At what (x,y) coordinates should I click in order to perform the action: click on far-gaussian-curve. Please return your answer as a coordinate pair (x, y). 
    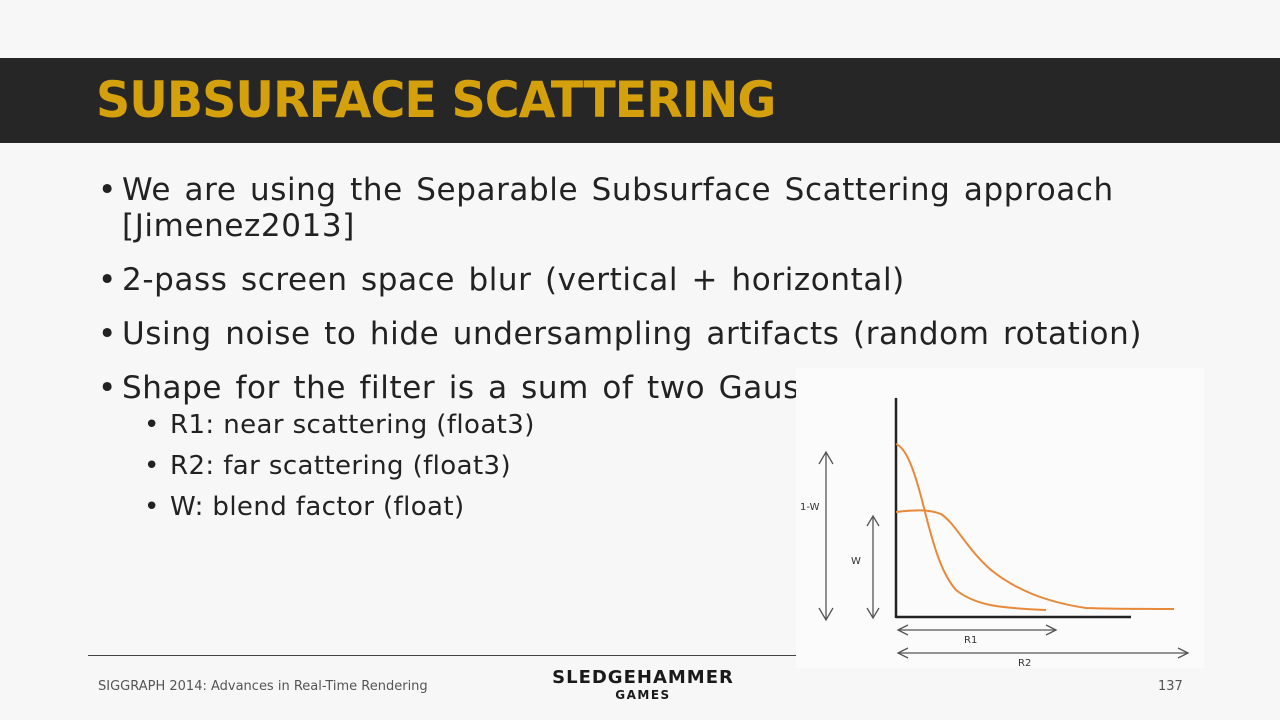
    Looking at the image, I should click on (1035, 559).